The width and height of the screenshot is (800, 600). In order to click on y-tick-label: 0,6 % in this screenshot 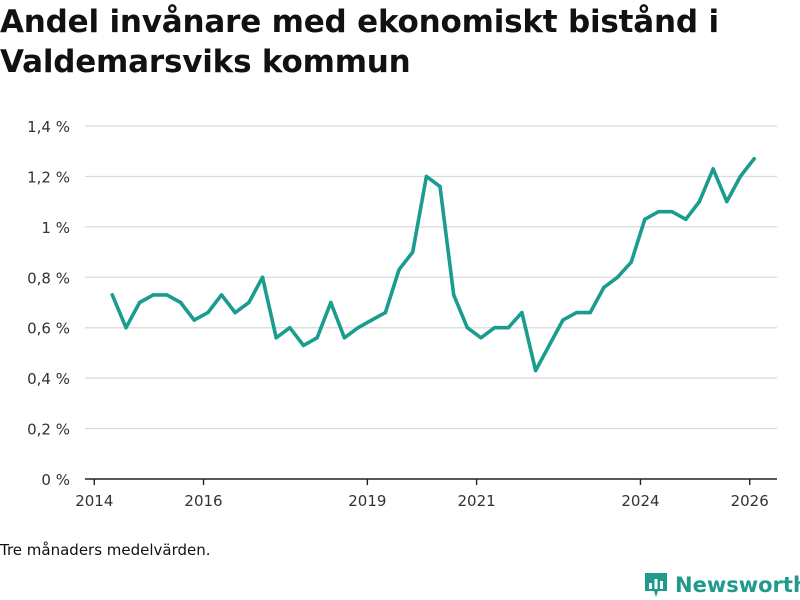, I will do `click(48, 329)`.